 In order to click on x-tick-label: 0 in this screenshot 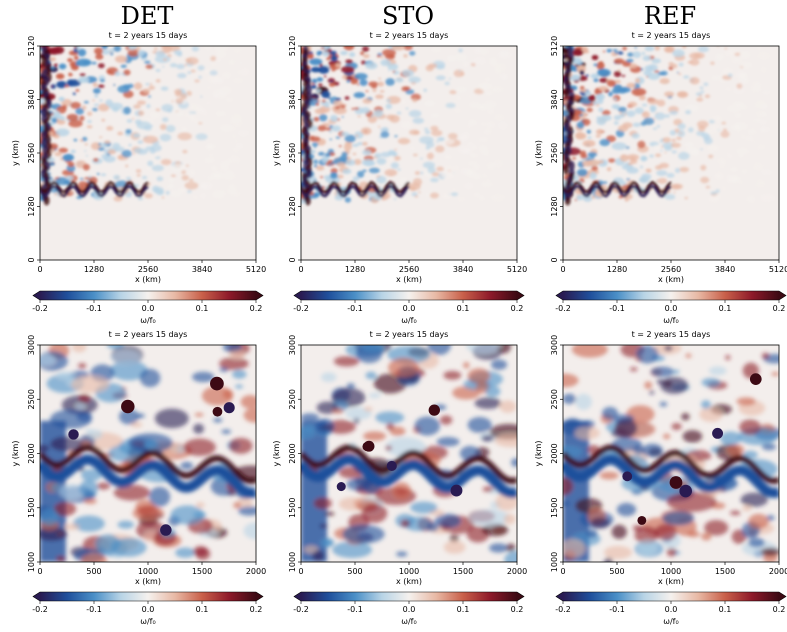, I will do `click(300, 269)`.